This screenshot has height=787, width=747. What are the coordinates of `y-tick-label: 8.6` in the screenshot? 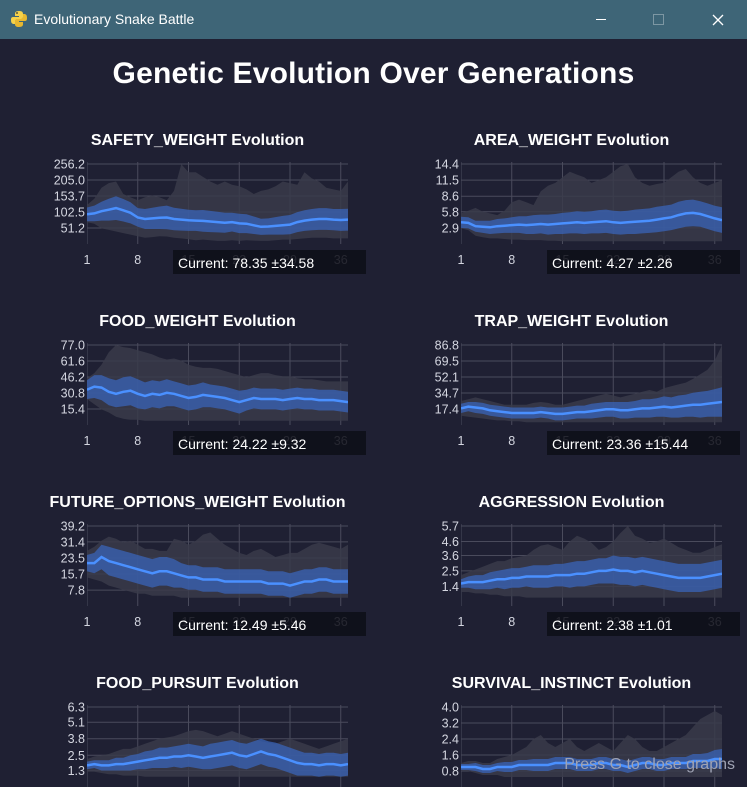 It's located at (450, 197).